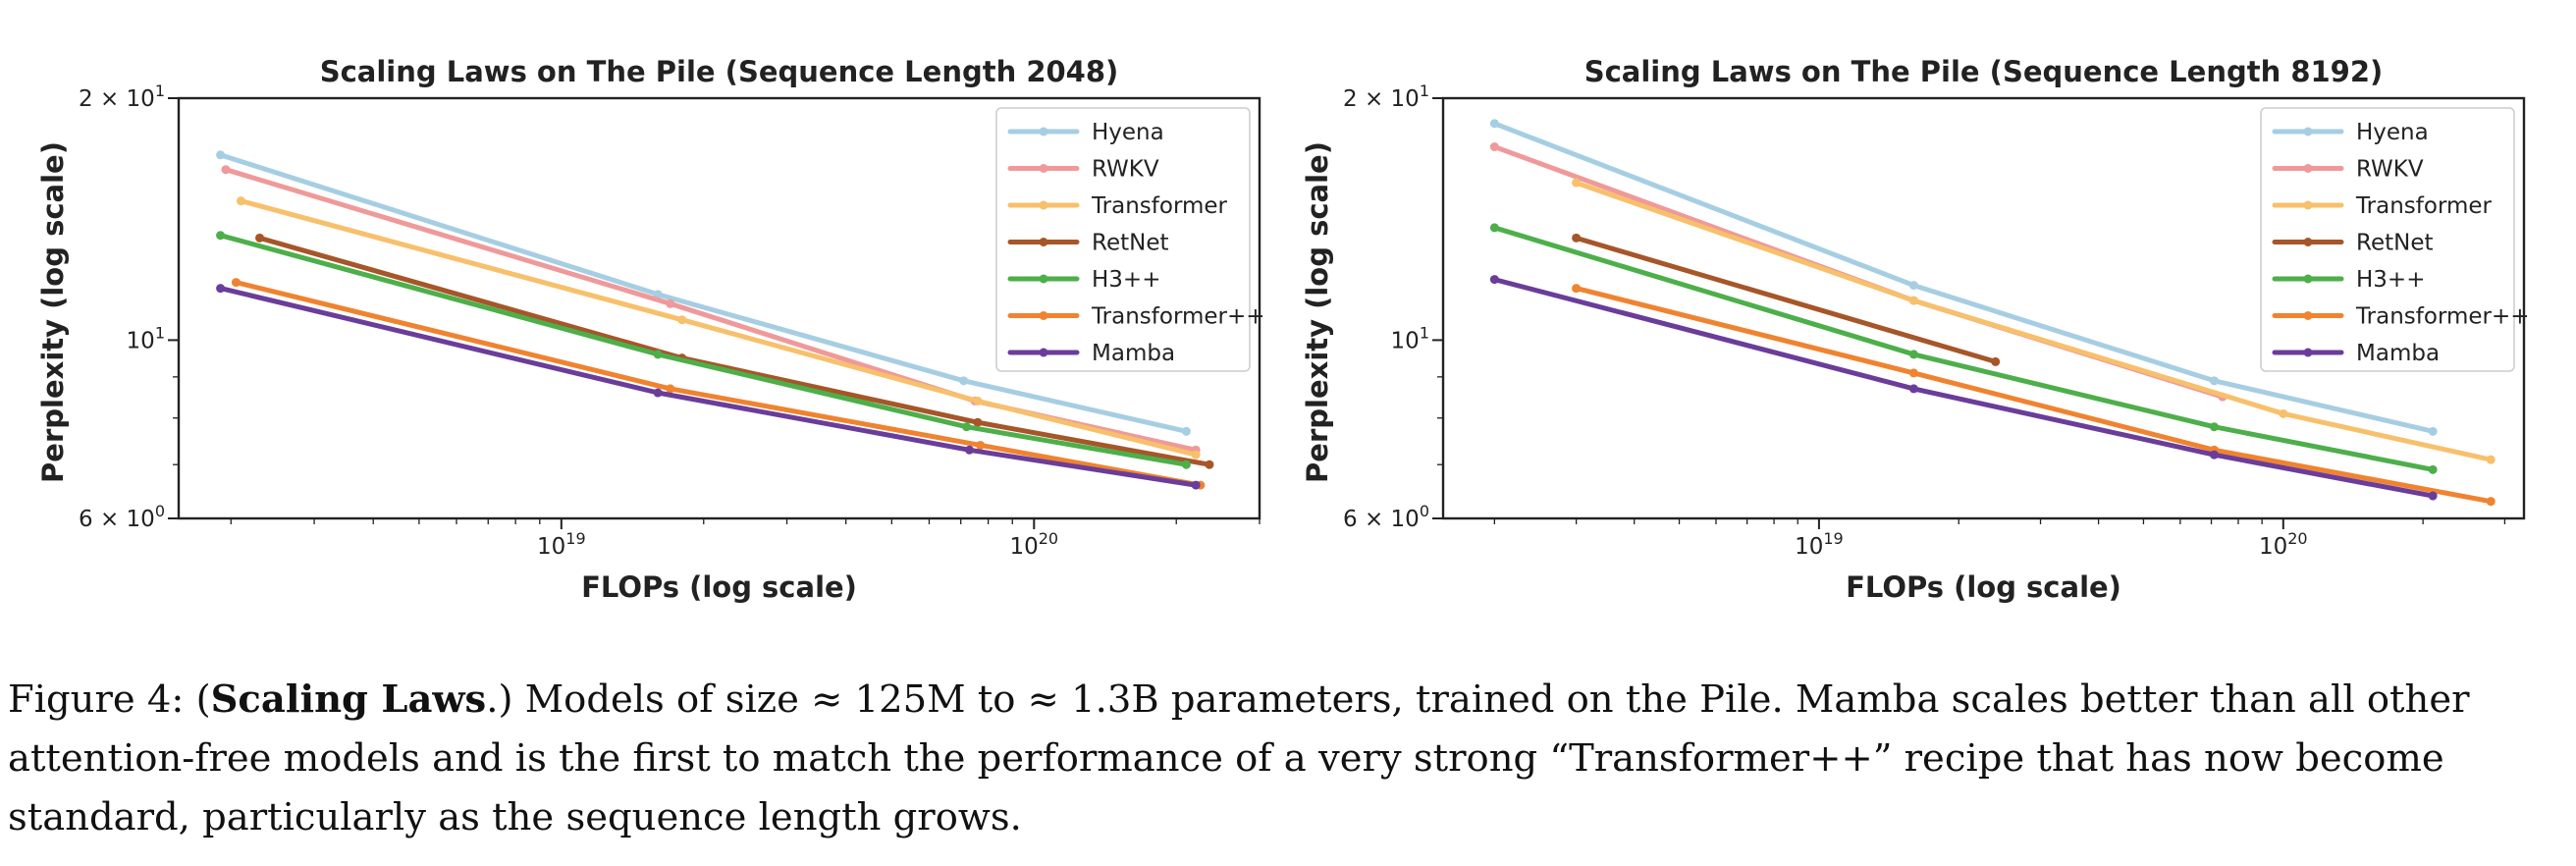 This screenshot has height=866, width=2576. I want to click on x-axis-label: FLOPs (log scale), so click(1983, 587).